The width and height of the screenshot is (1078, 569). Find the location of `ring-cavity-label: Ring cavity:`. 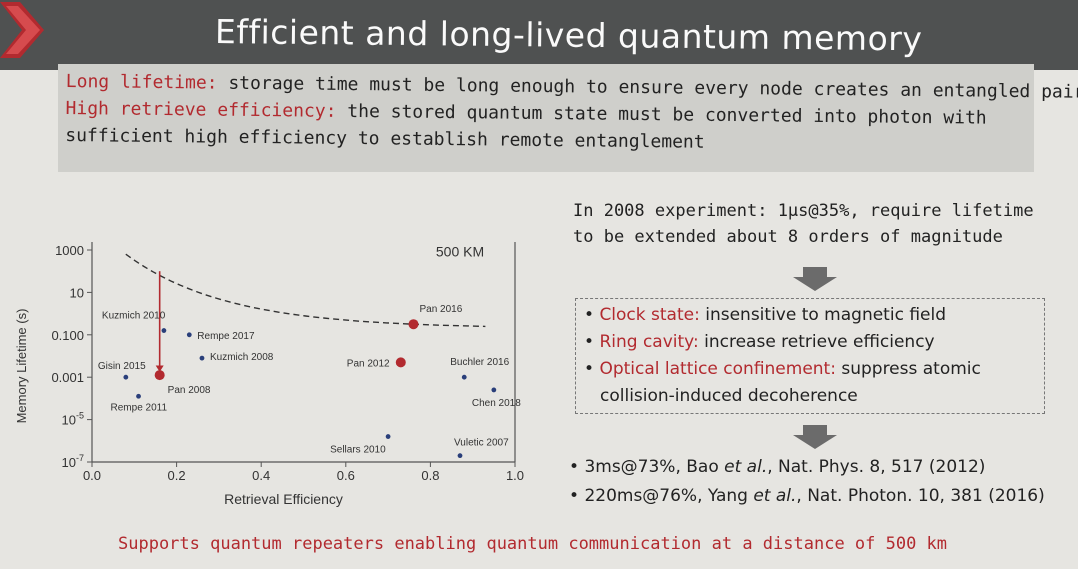

ring-cavity-label: Ring cavity: is located at coordinates (649, 342).